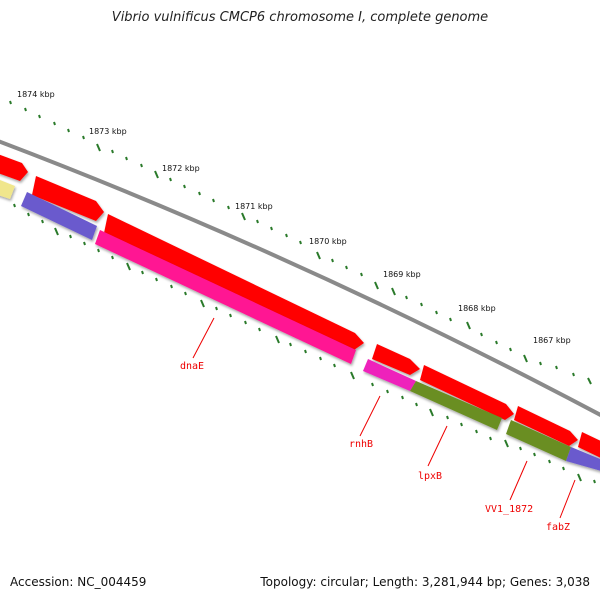 This screenshot has width=600, height=600. Describe the element at coordinates (558, 527) in the screenshot. I see `gene-label-fabZ: fabZ` at that location.